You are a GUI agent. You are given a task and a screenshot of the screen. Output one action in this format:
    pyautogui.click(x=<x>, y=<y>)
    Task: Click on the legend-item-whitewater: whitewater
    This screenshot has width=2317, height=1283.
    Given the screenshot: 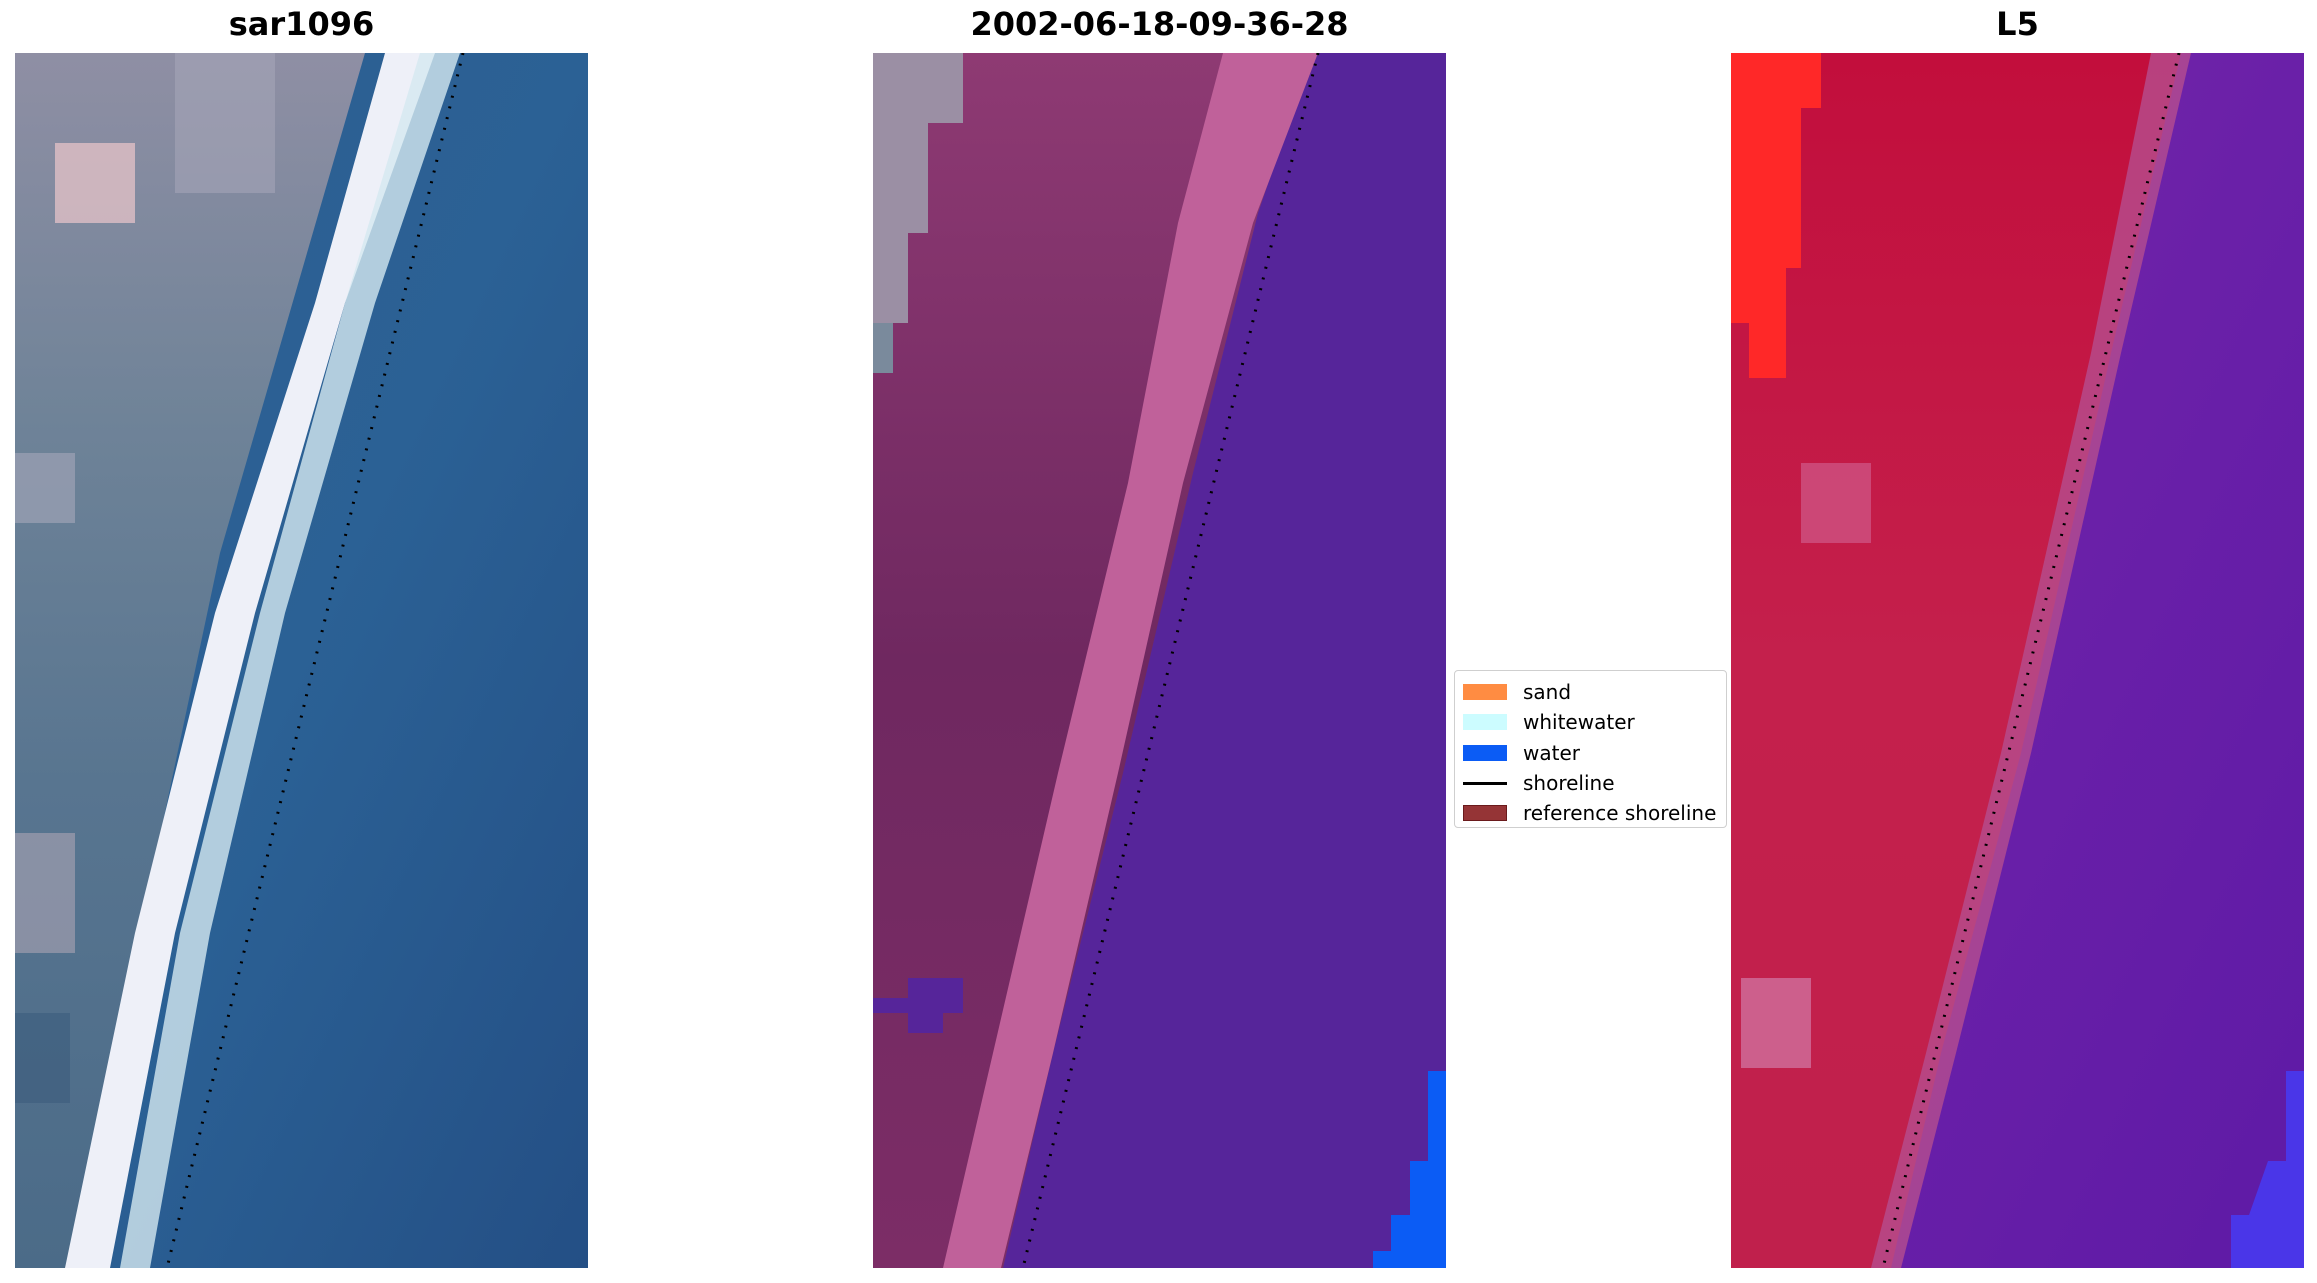 What is the action you would take?
    pyautogui.click(x=1594, y=722)
    